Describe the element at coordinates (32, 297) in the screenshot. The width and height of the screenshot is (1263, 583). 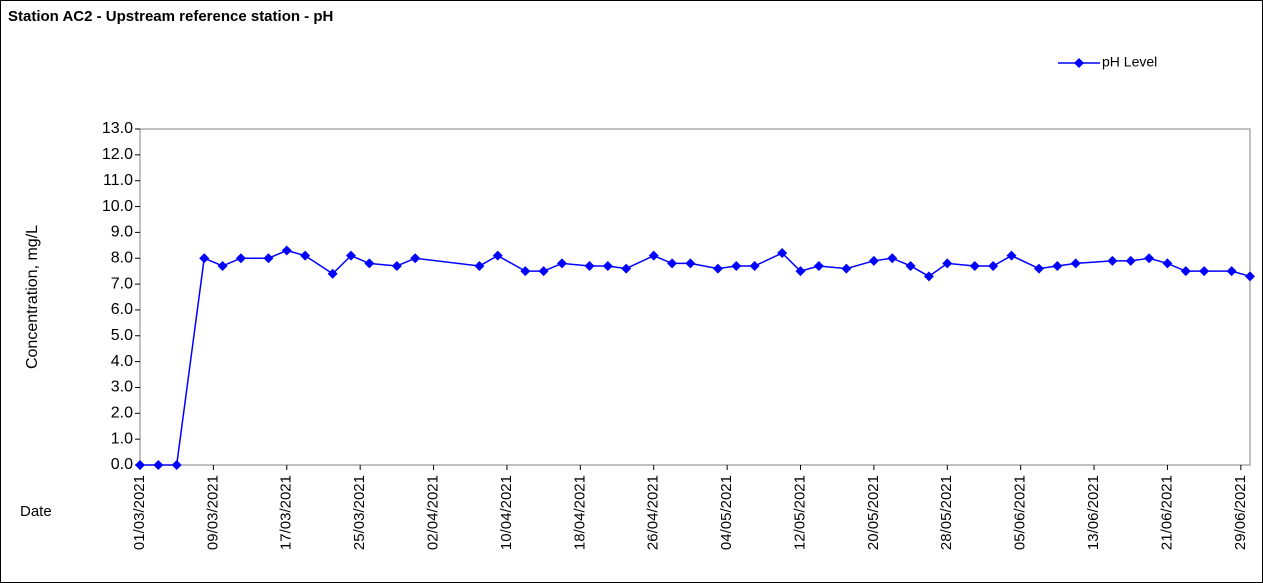
I see `y-axis-label: Concentration, mg/L` at that location.